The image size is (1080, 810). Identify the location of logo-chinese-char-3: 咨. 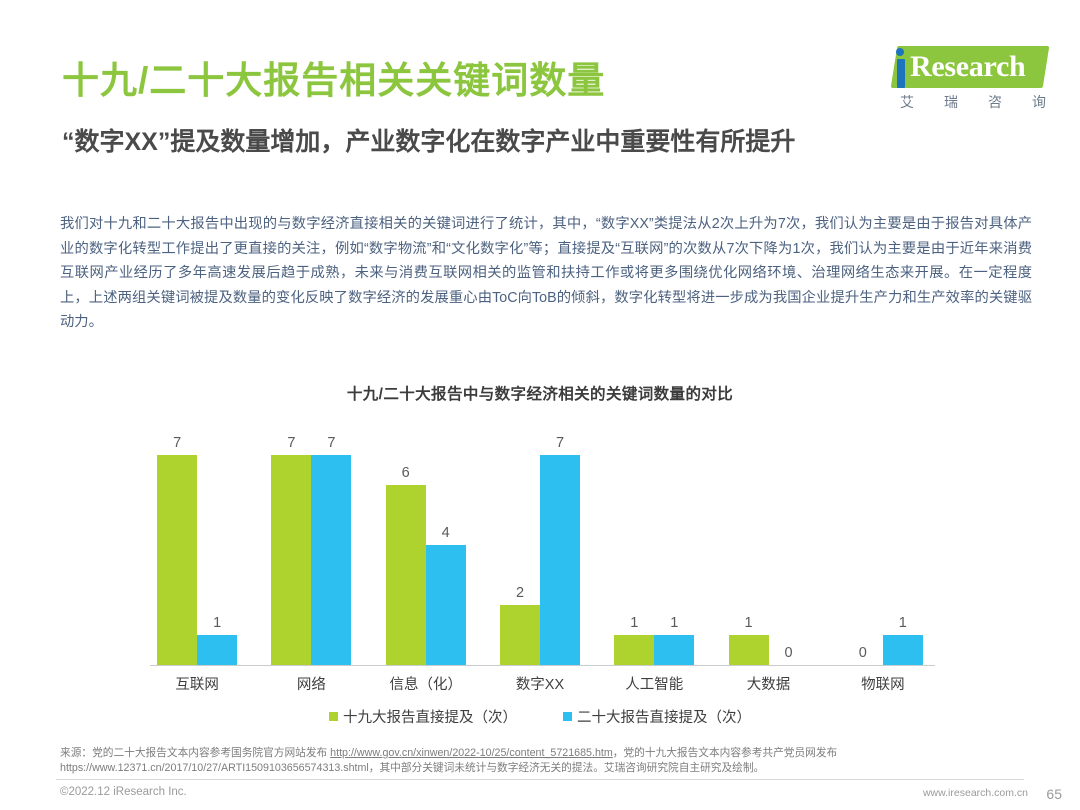
(995, 102).